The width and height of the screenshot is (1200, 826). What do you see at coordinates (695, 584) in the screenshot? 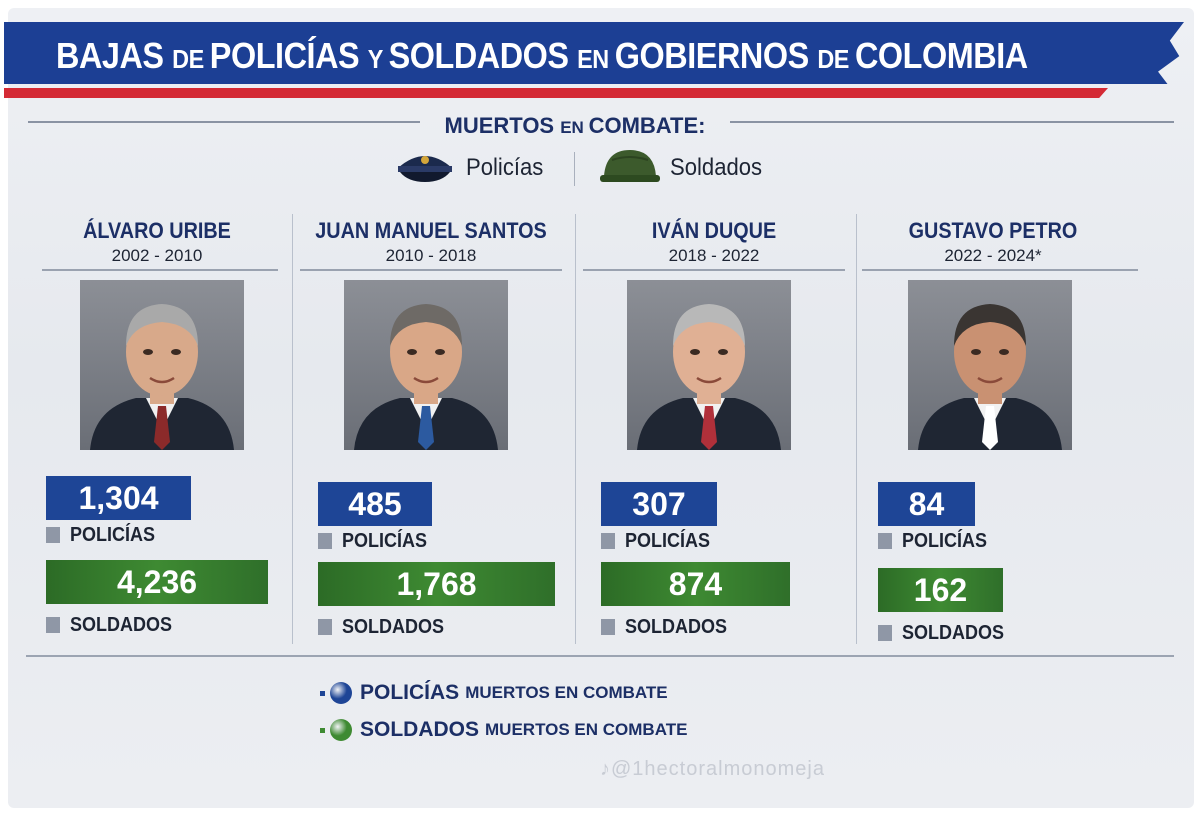
I see `soldados-value: 874` at bounding box center [695, 584].